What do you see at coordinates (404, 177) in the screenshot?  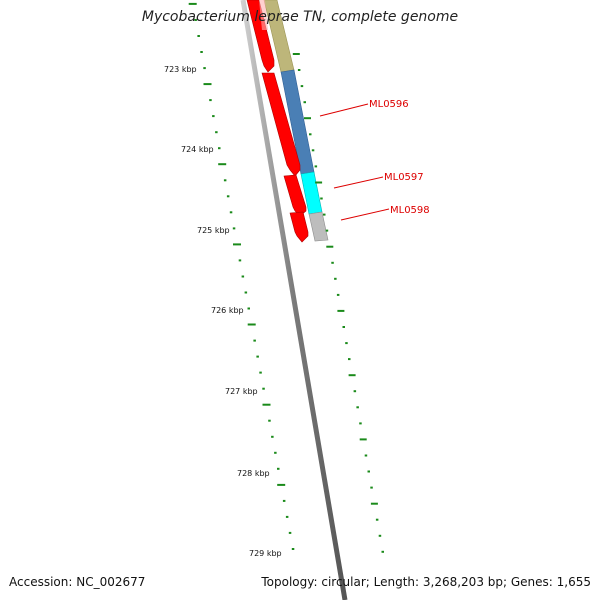 I see `gene-label-ML0597: ML0597` at bounding box center [404, 177].